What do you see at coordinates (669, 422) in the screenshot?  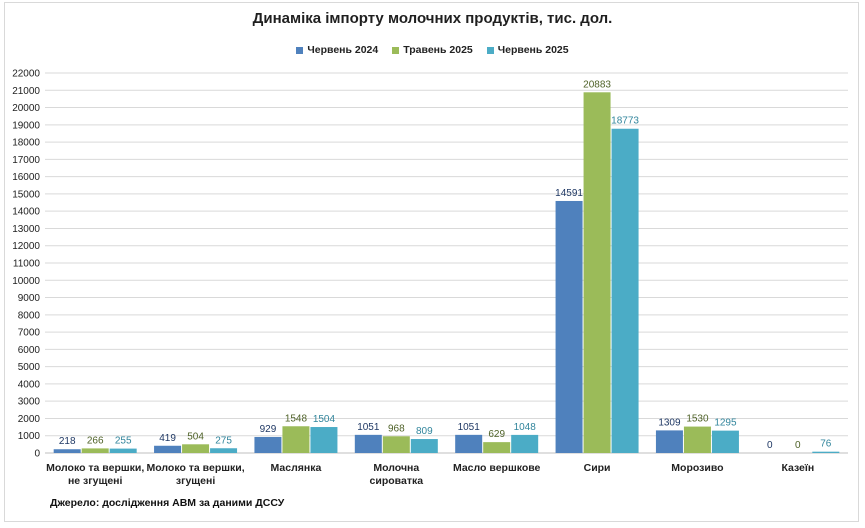 I see `data-label: 1309` at bounding box center [669, 422].